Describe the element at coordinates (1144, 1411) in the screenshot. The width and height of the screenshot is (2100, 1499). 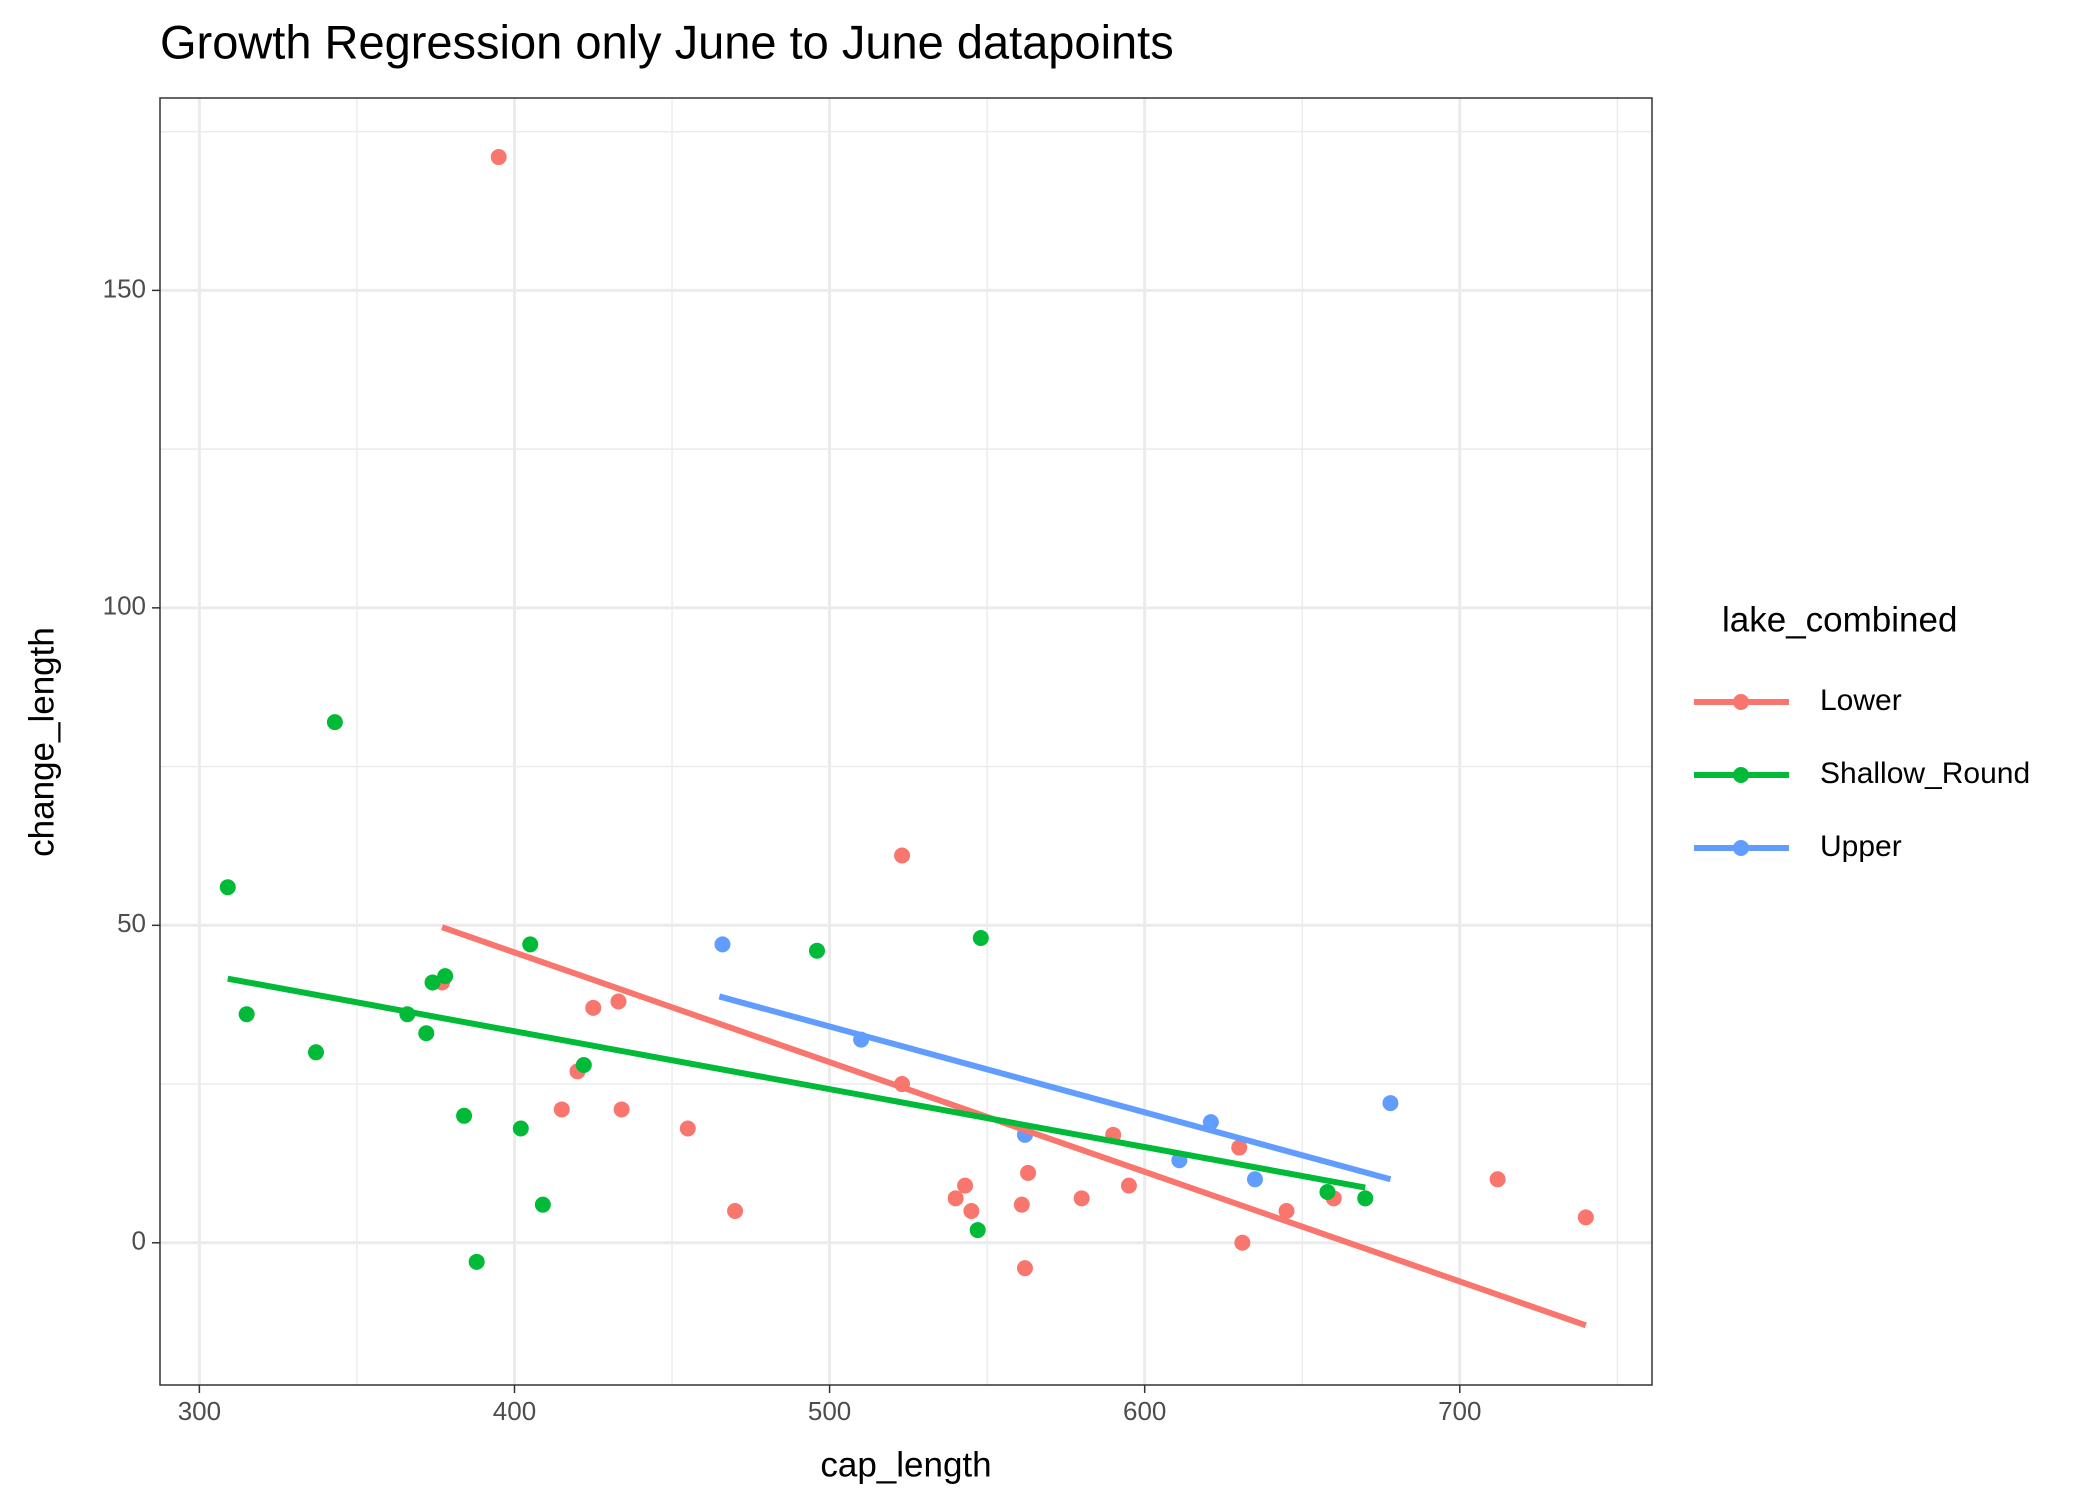
I see `x-tick-label: 600` at that location.